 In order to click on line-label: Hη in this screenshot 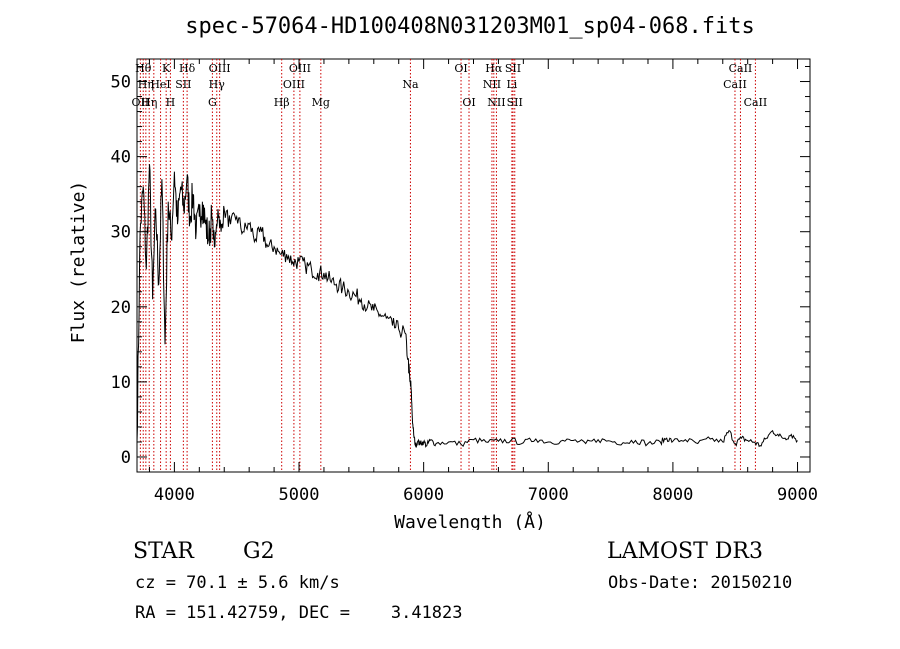, I will do `click(149, 102)`.